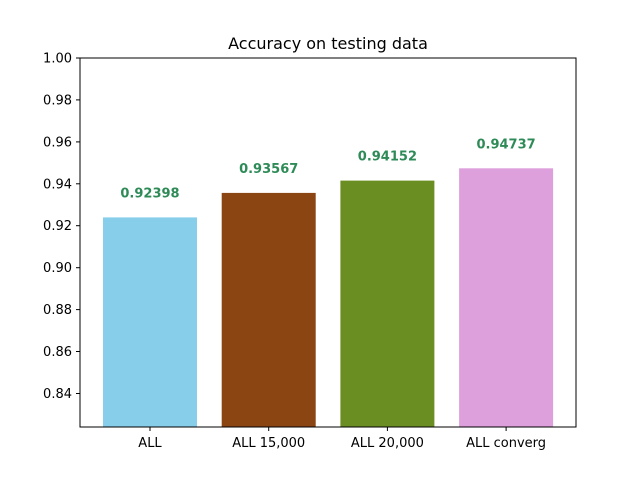 The width and height of the screenshot is (640, 480). I want to click on y-tick-label: 0.90, so click(57, 268).